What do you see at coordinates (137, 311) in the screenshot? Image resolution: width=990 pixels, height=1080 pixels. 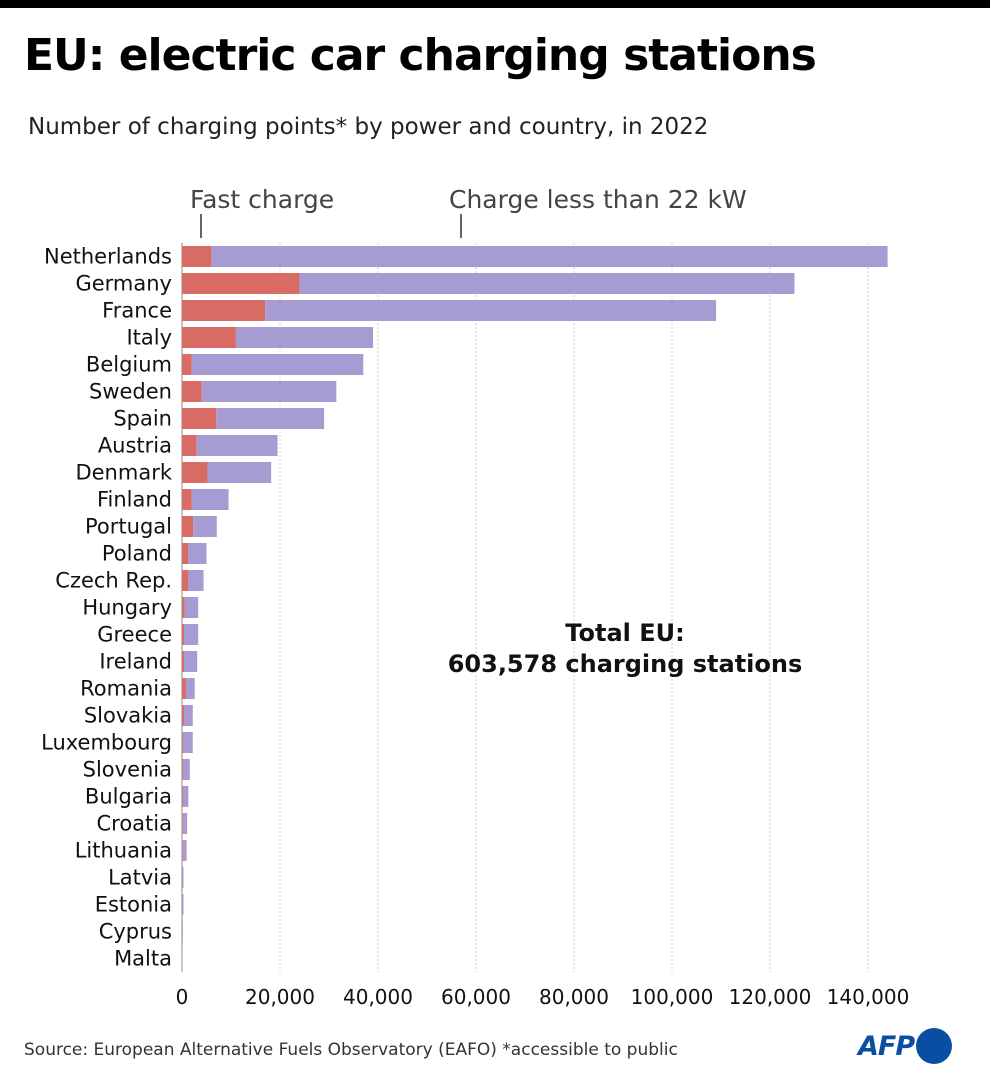 I see `category-label-2: France` at bounding box center [137, 311].